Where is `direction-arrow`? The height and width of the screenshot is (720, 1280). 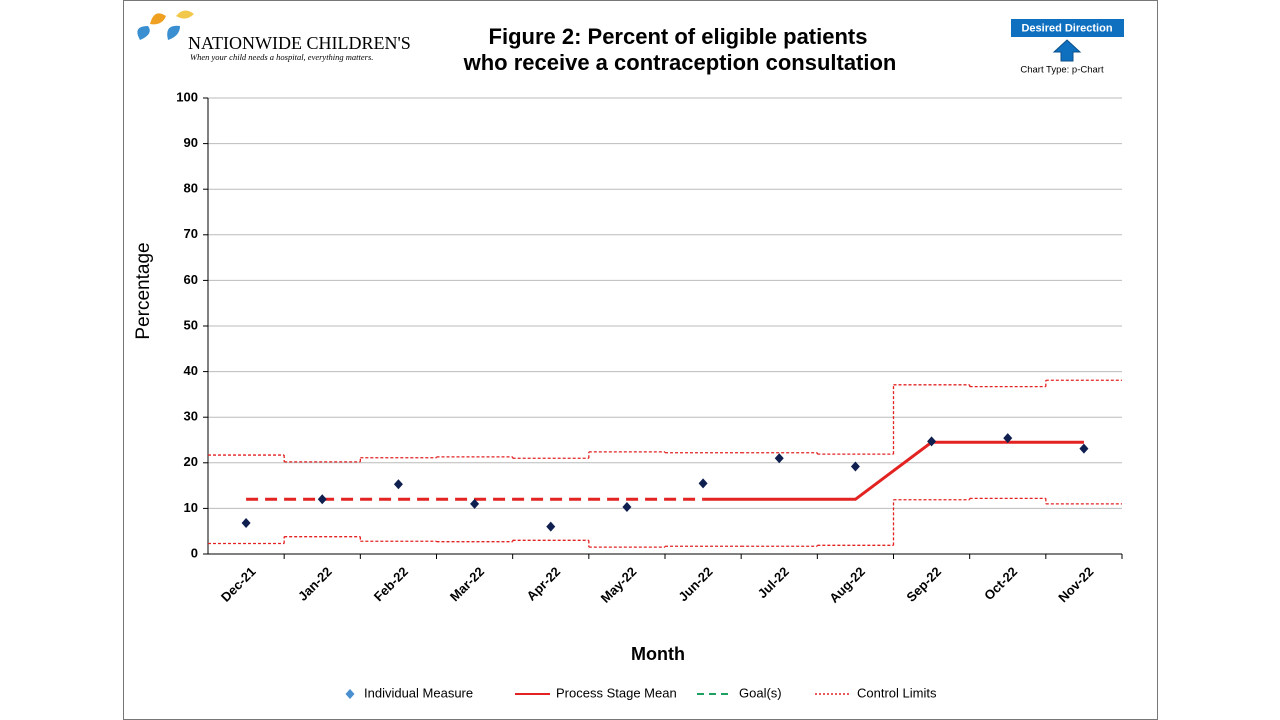
direction-arrow is located at coordinates (1067, 50).